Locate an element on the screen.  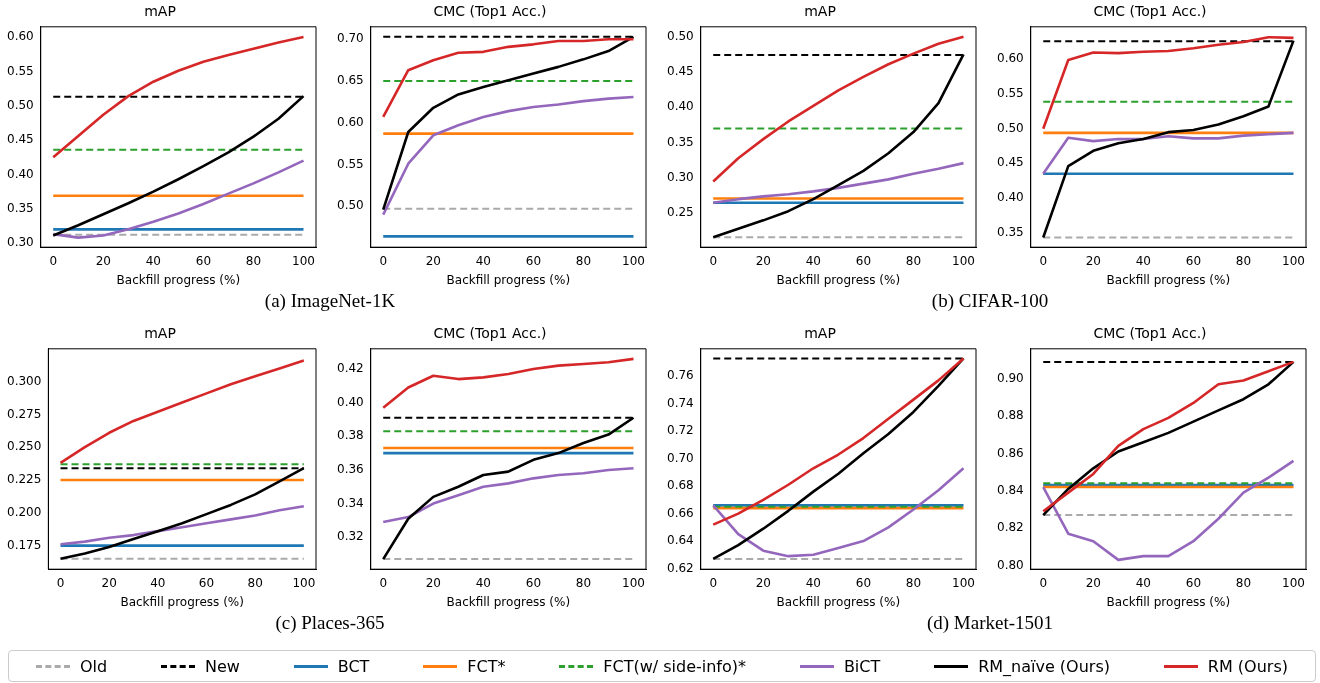
legend-label: RM (Ours) is located at coordinates (1247, 666).